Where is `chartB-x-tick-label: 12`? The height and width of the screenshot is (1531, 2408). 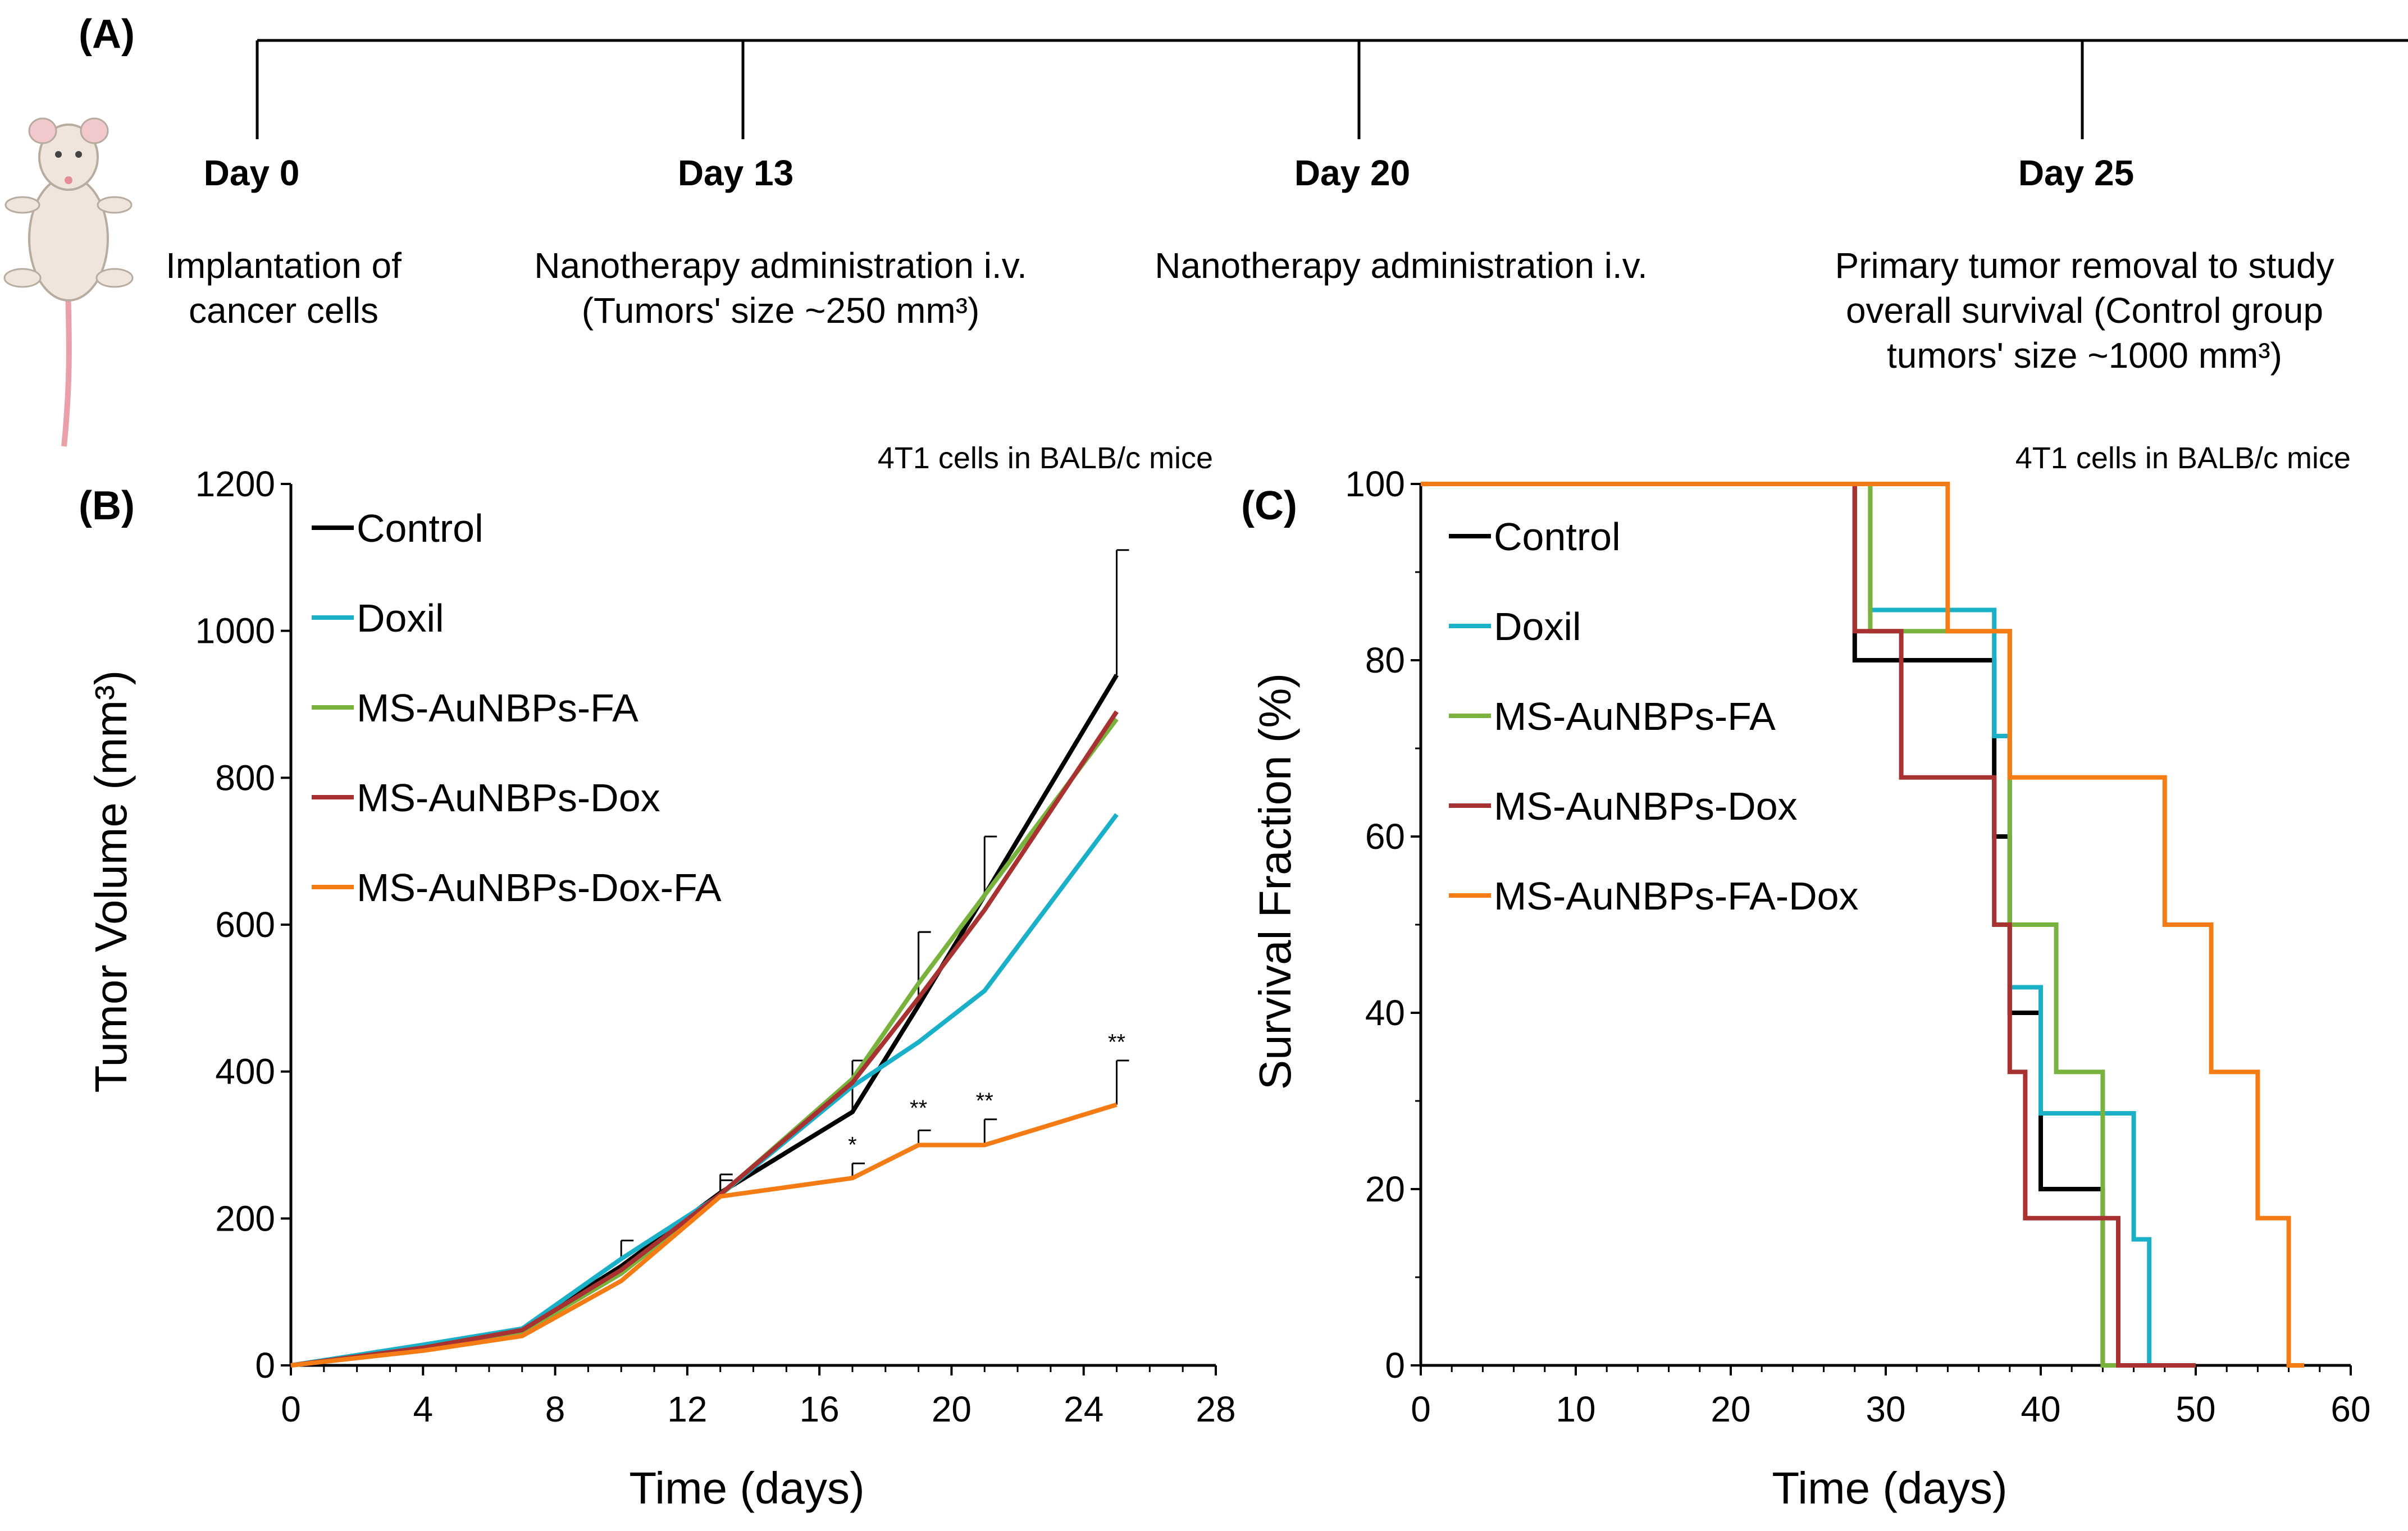
chartB-x-tick-label: 12 is located at coordinates (687, 1409).